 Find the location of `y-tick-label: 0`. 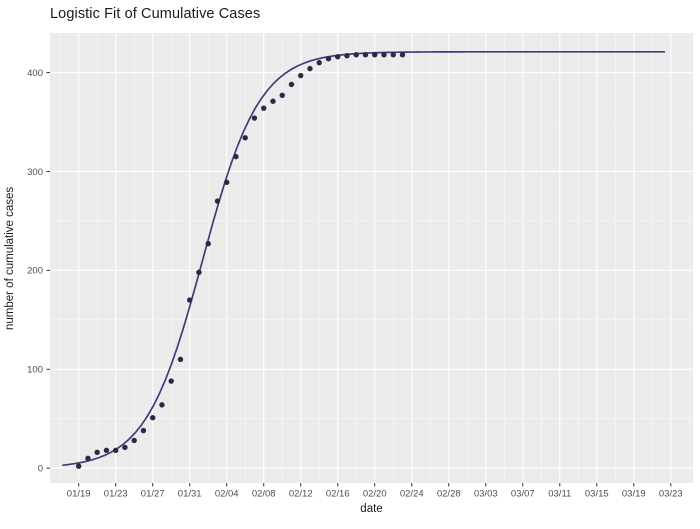

y-tick-label: 0 is located at coordinates (40, 468).